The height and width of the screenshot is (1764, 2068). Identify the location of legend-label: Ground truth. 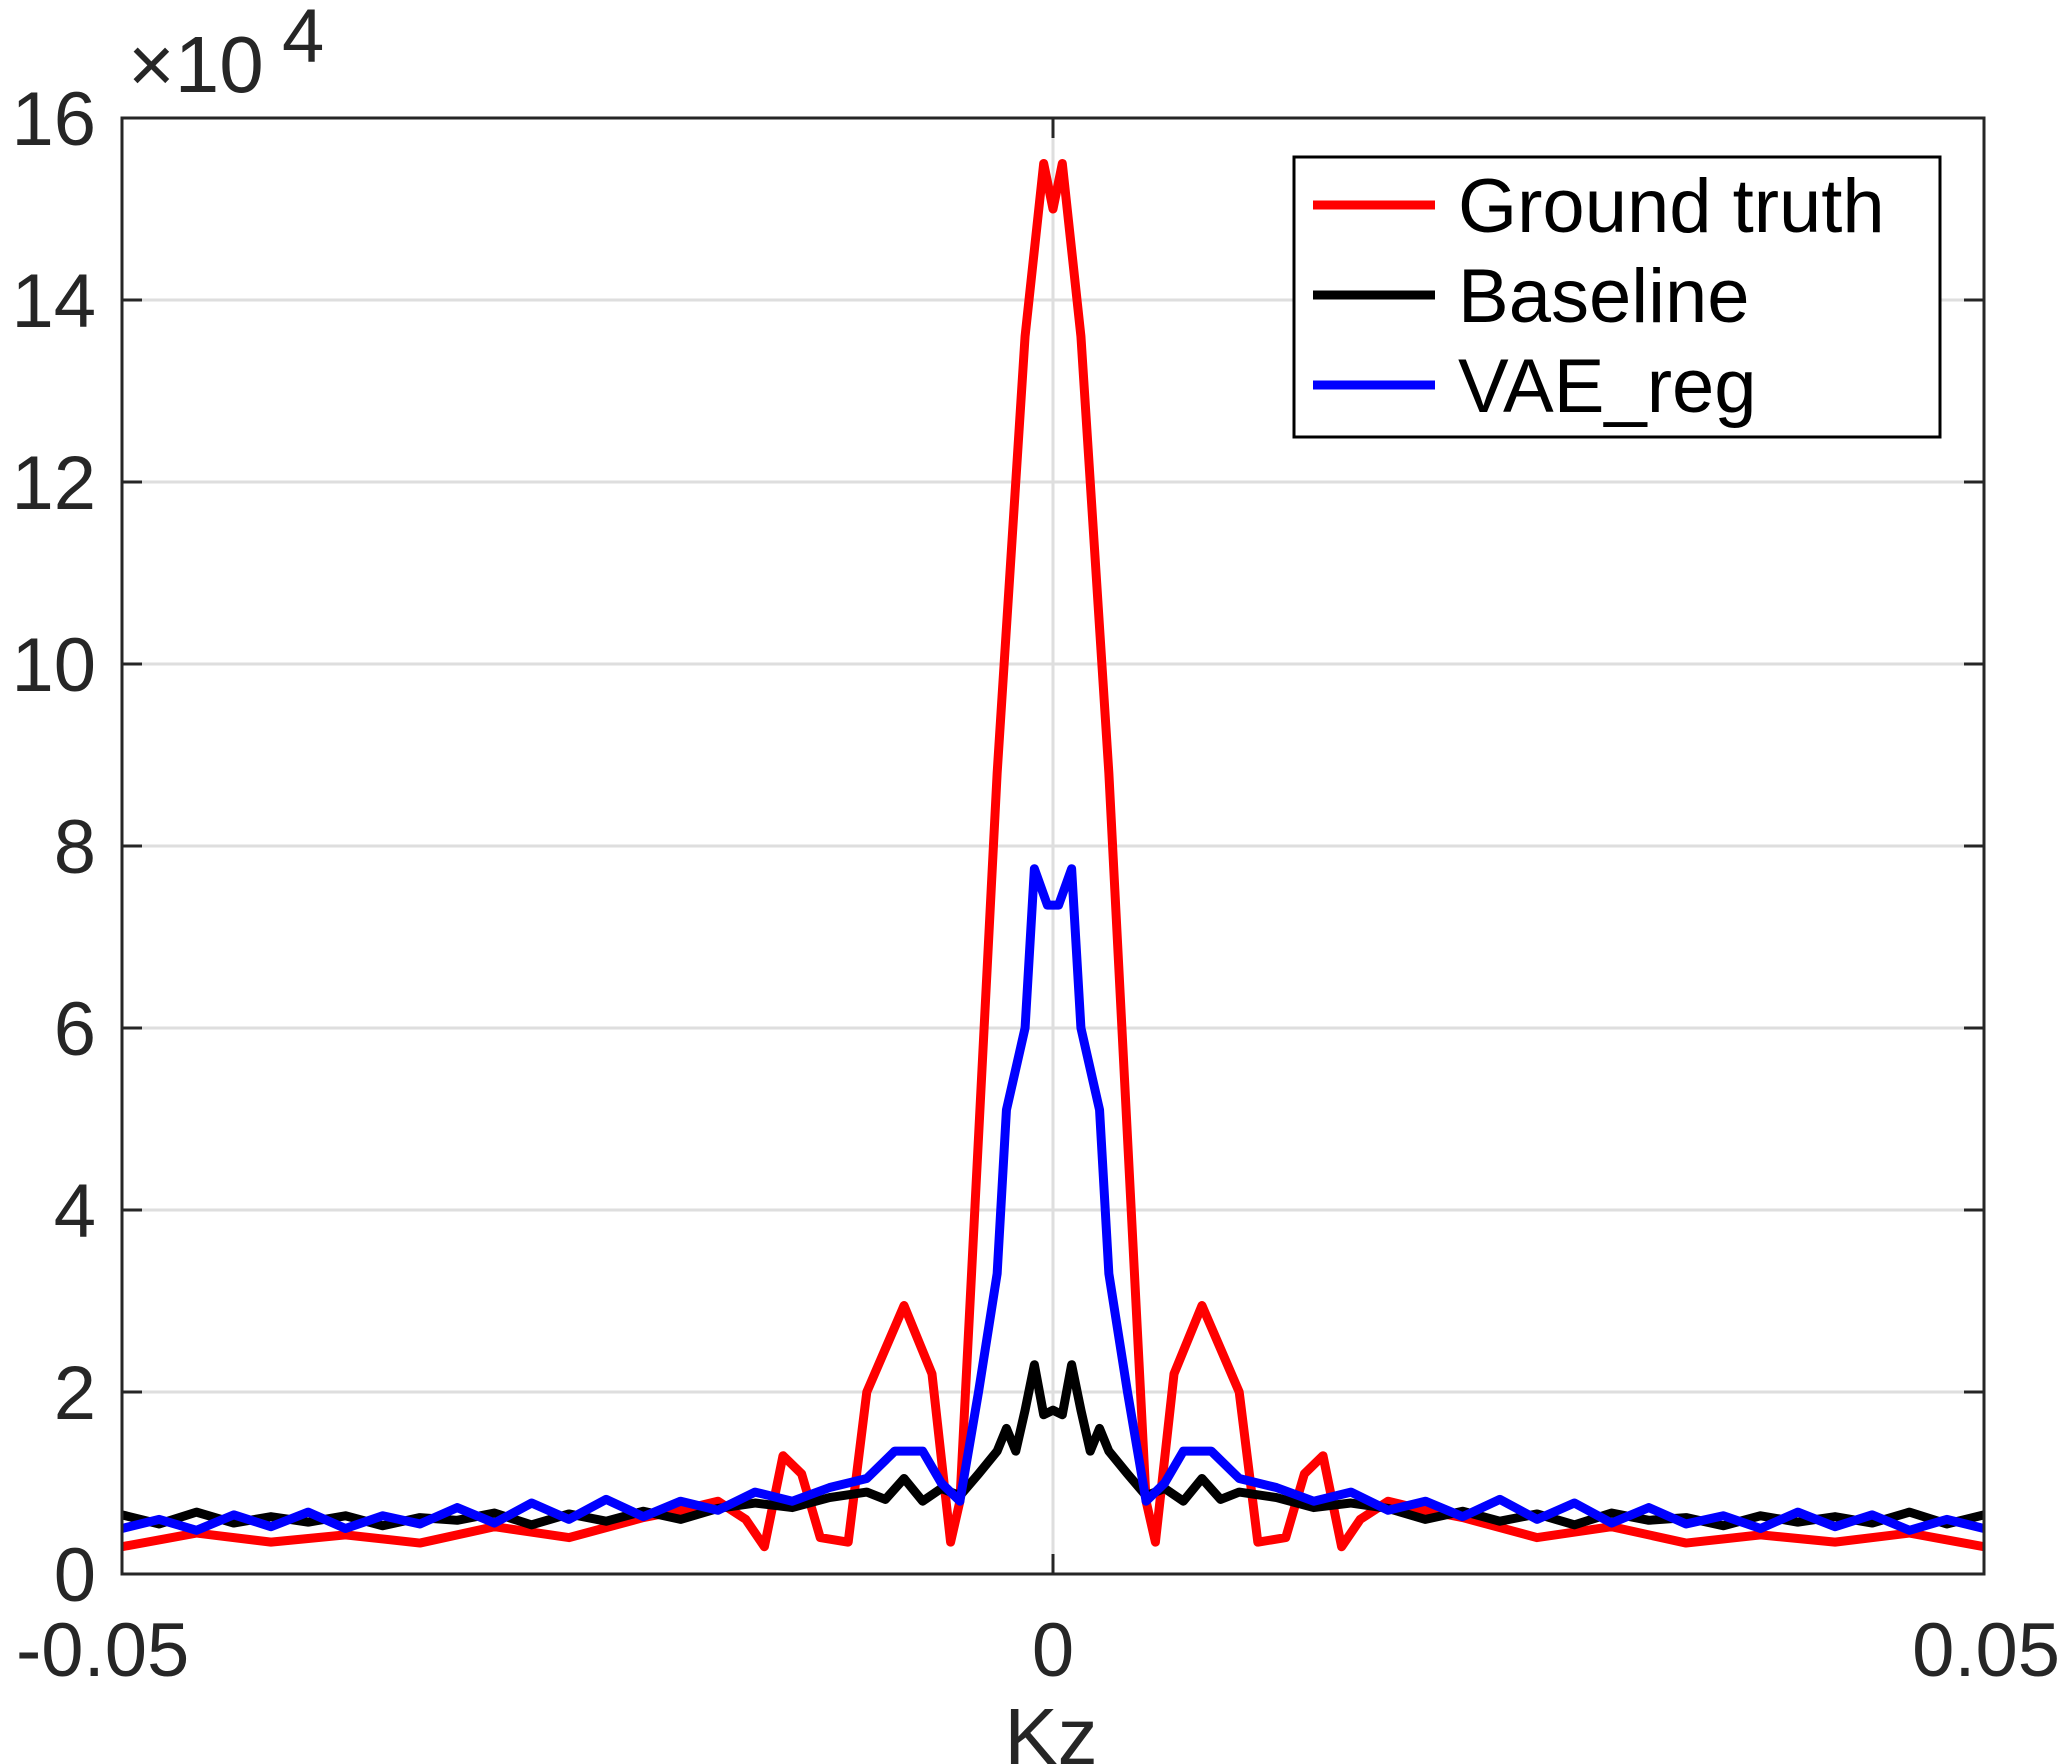
(1671, 206).